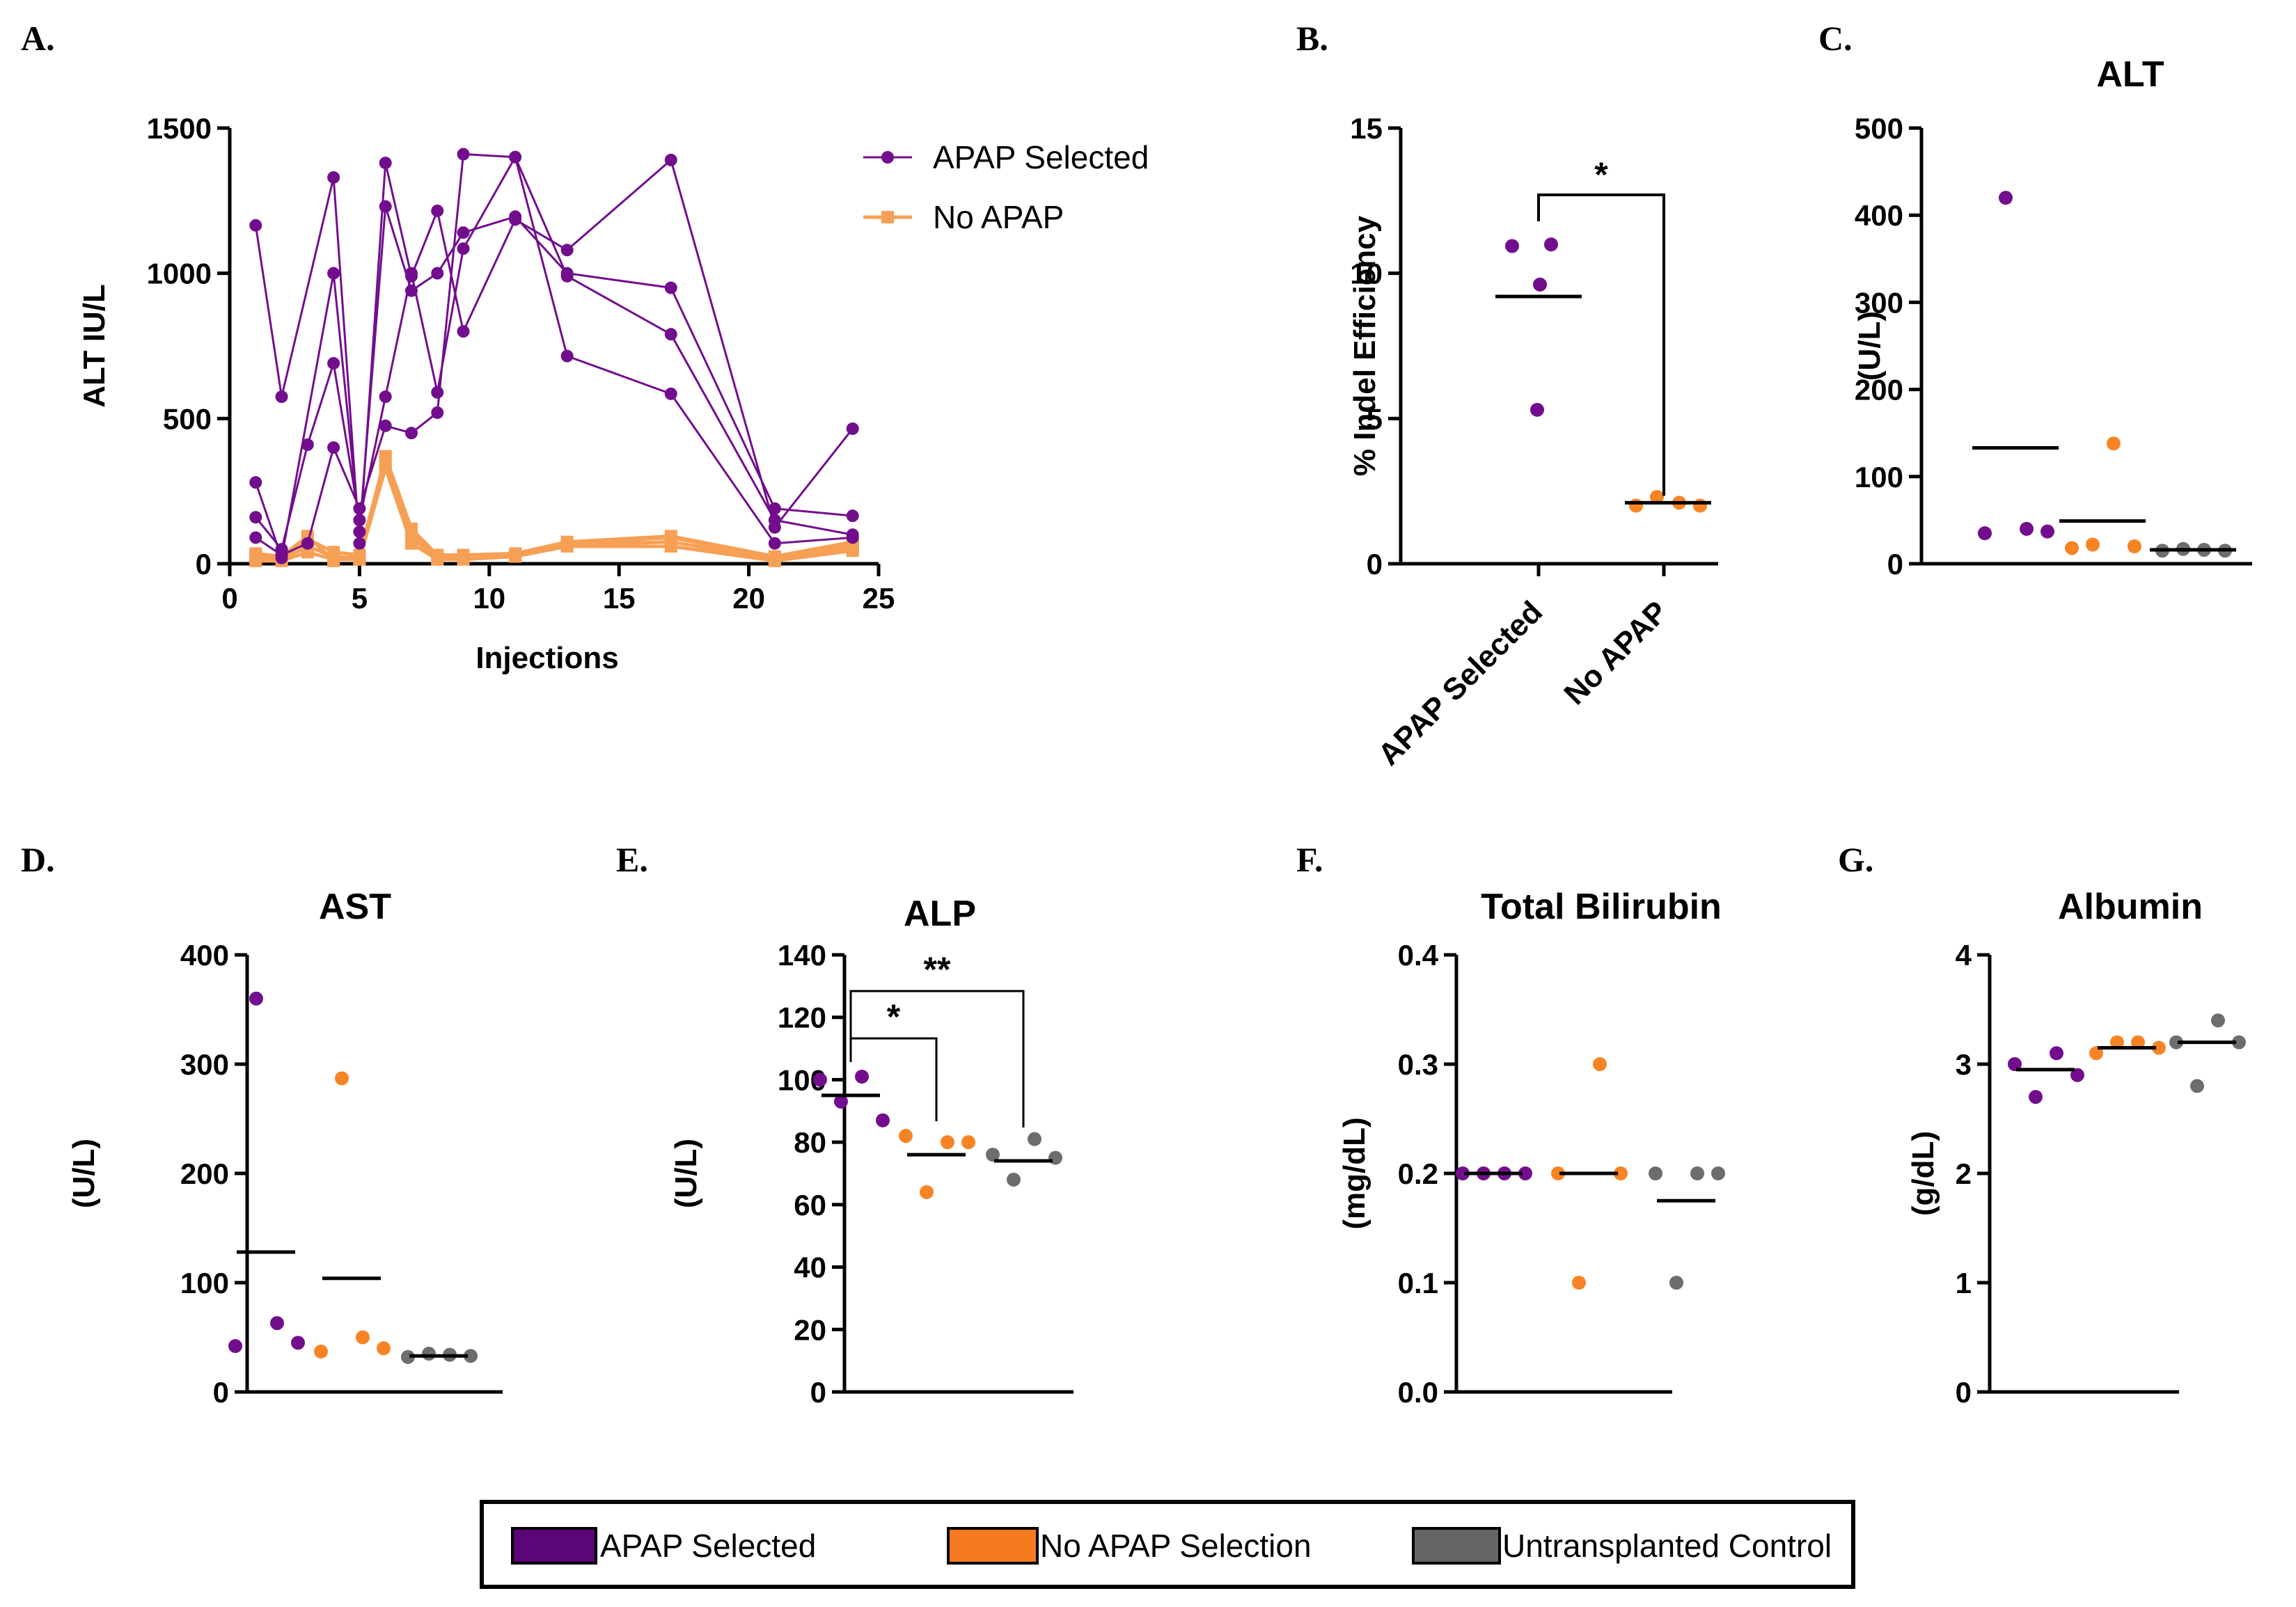 The image size is (2296, 1607). I want to click on y-tick-label-B: 5, so click(1375, 418).